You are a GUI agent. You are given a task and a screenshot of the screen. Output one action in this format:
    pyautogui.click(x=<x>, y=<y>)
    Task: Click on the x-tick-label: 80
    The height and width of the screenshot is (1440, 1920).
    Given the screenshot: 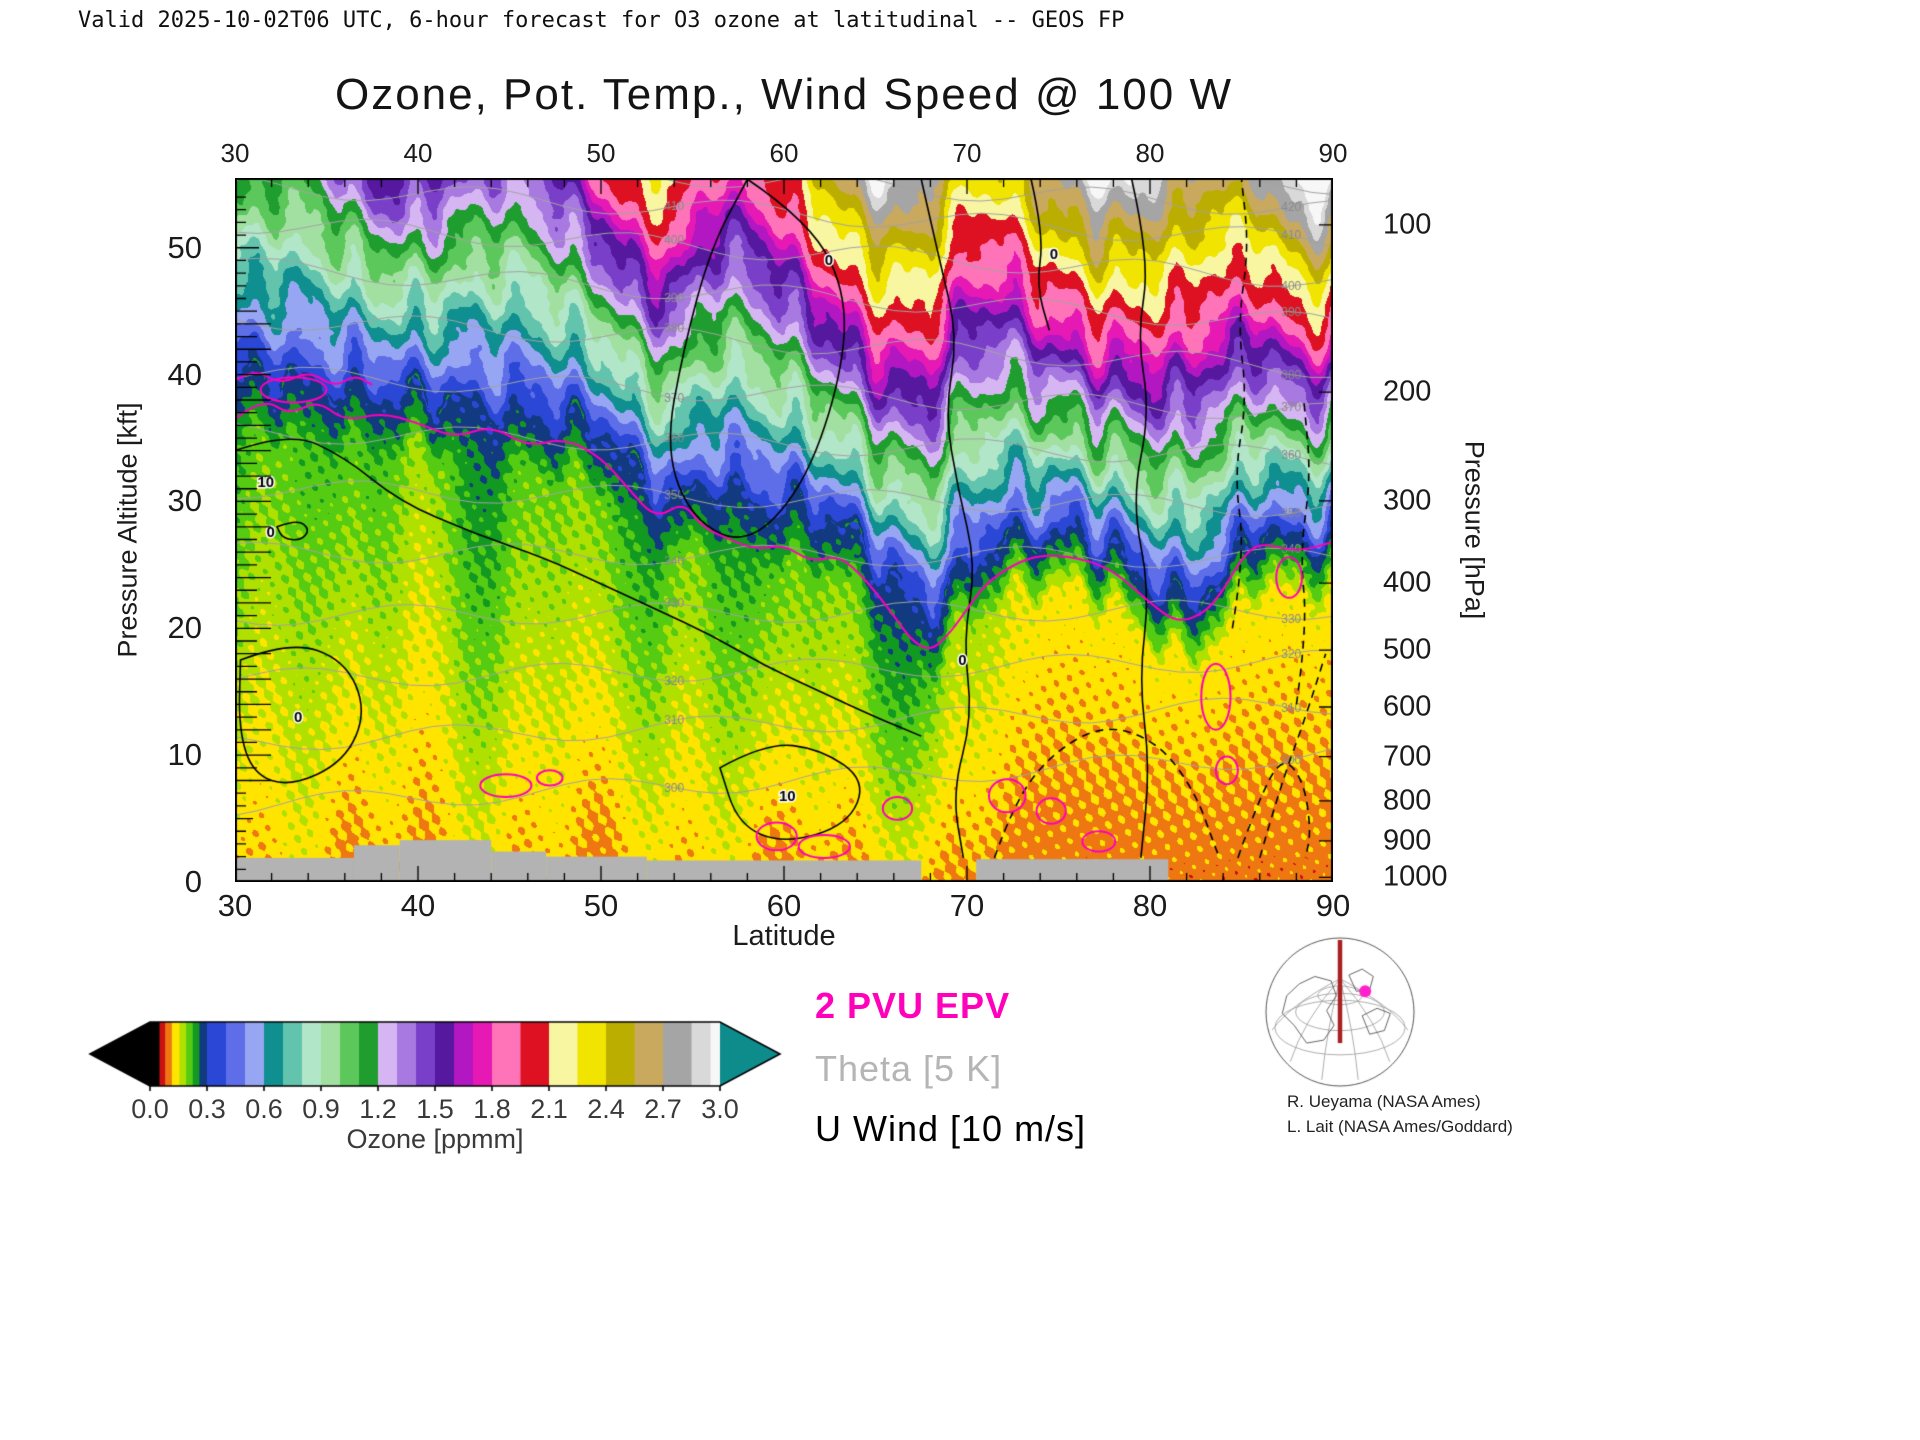 What is the action you would take?
    pyautogui.click(x=1150, y=905)
    